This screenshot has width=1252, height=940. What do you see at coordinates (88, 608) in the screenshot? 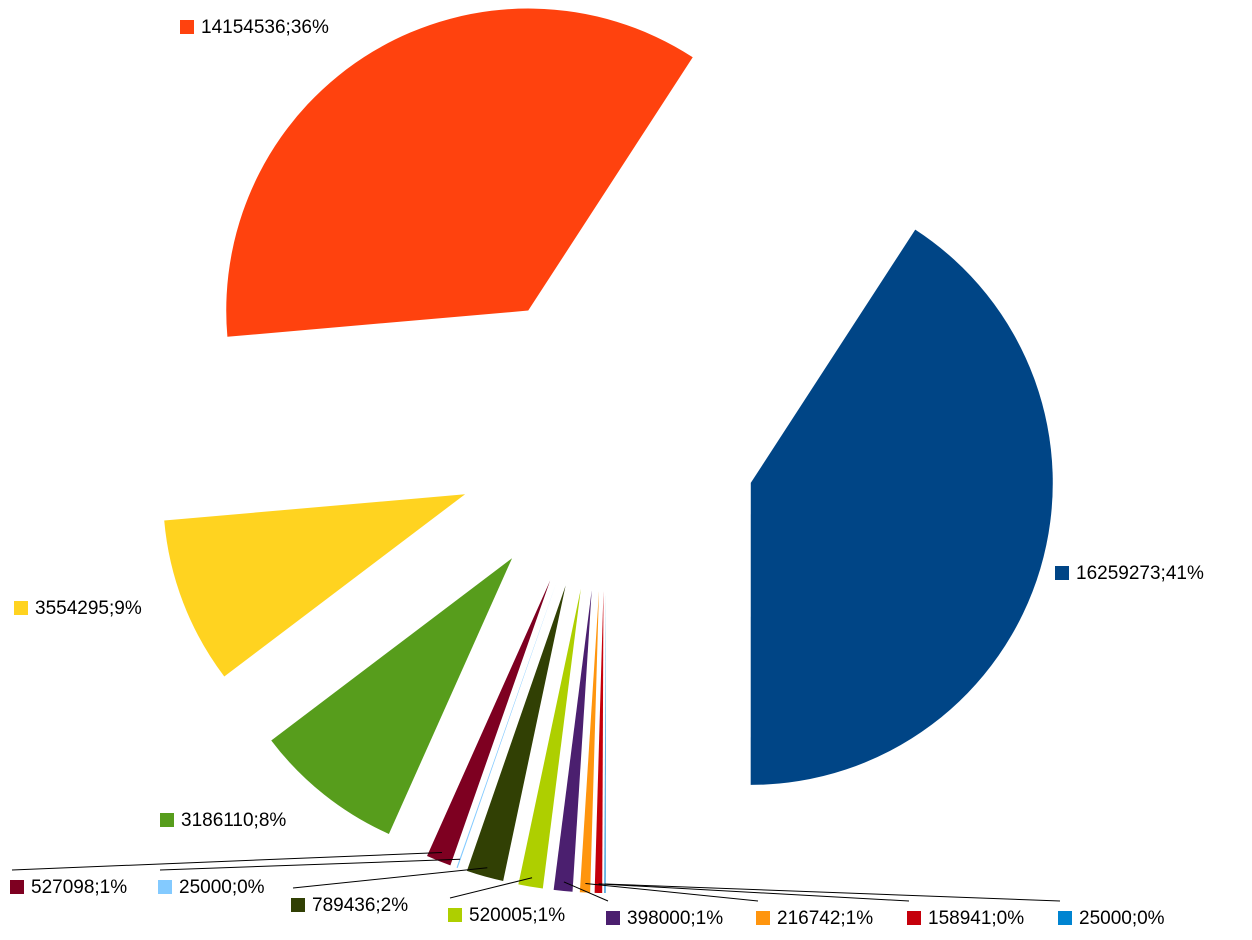
I see `data-label: 3554295;9%` at bounding box center [88, 608].